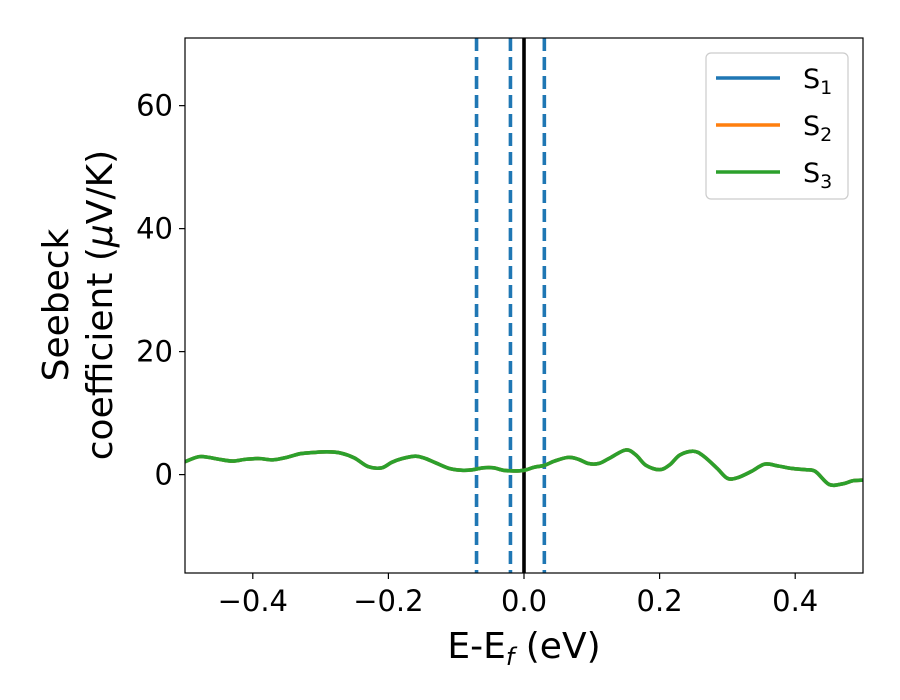  I want to click on legend: S1 S2 S3, so click(777, 126).